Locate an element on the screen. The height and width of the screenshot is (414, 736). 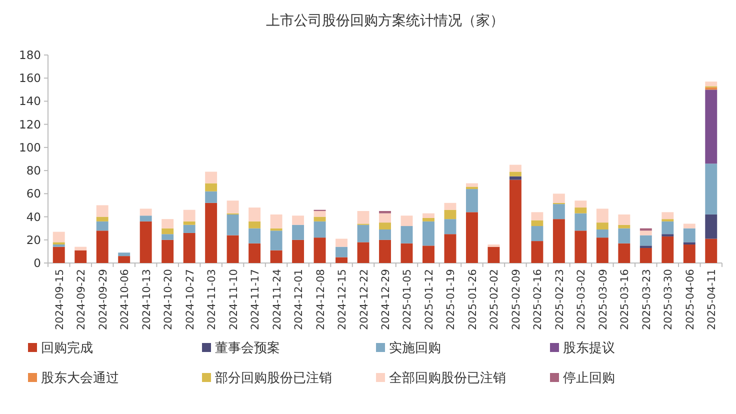
legend-label: 停止回购 is located at coordinates (589, 378).